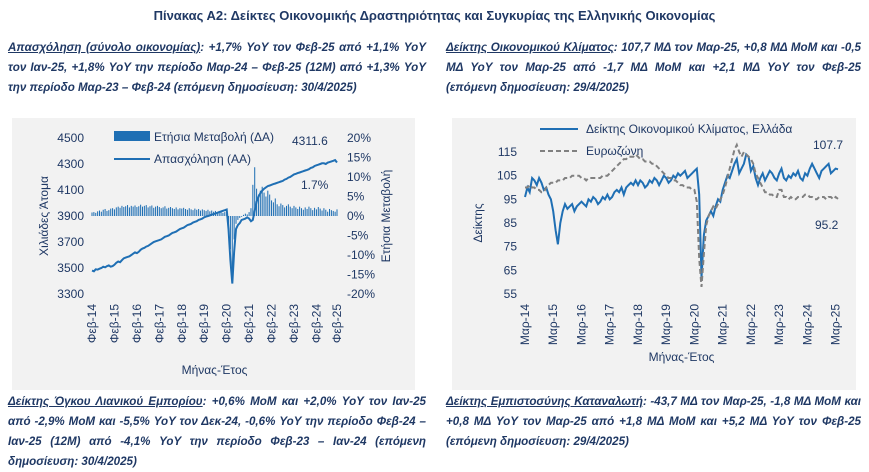 The image size is (869, 472). Describe the element at coordinates (530, 47) in the screenshot. I see `climate-heading: Δείκτης Οικονομικού Κλίματος` at that location.